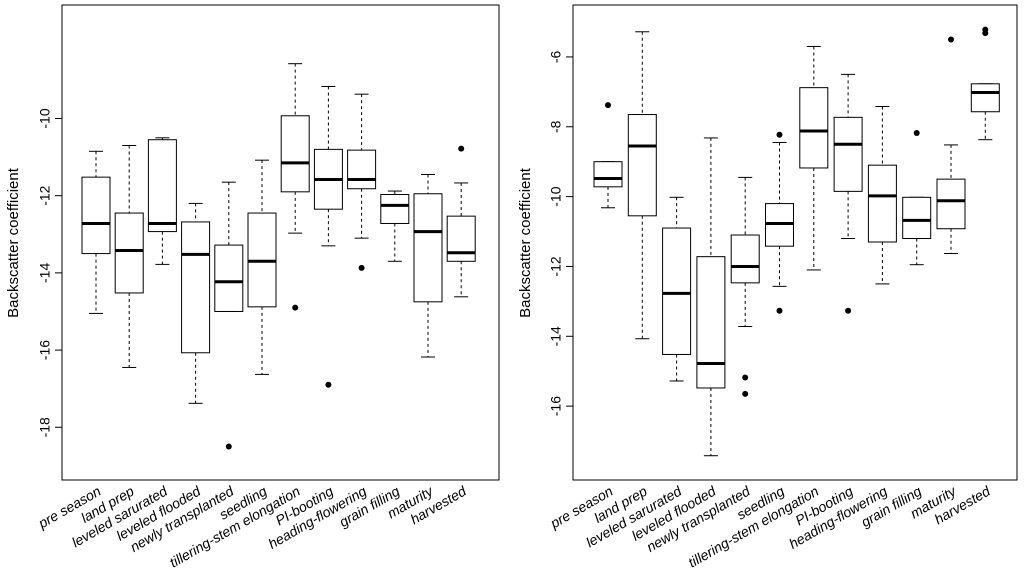  What do you see at coordinates (556, 126) in the screenshot?
I see `y-tick-label: -8` at bounding box center [556, 126].